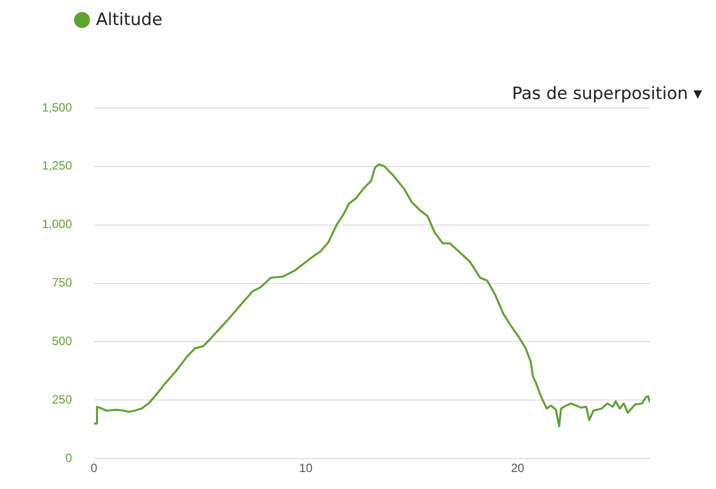 The image size is (716, 489). What do you see at coordinates (57, 224) in the screenshot?
I see `y-tick-label: 1,000` at bounding box center [57, 224].